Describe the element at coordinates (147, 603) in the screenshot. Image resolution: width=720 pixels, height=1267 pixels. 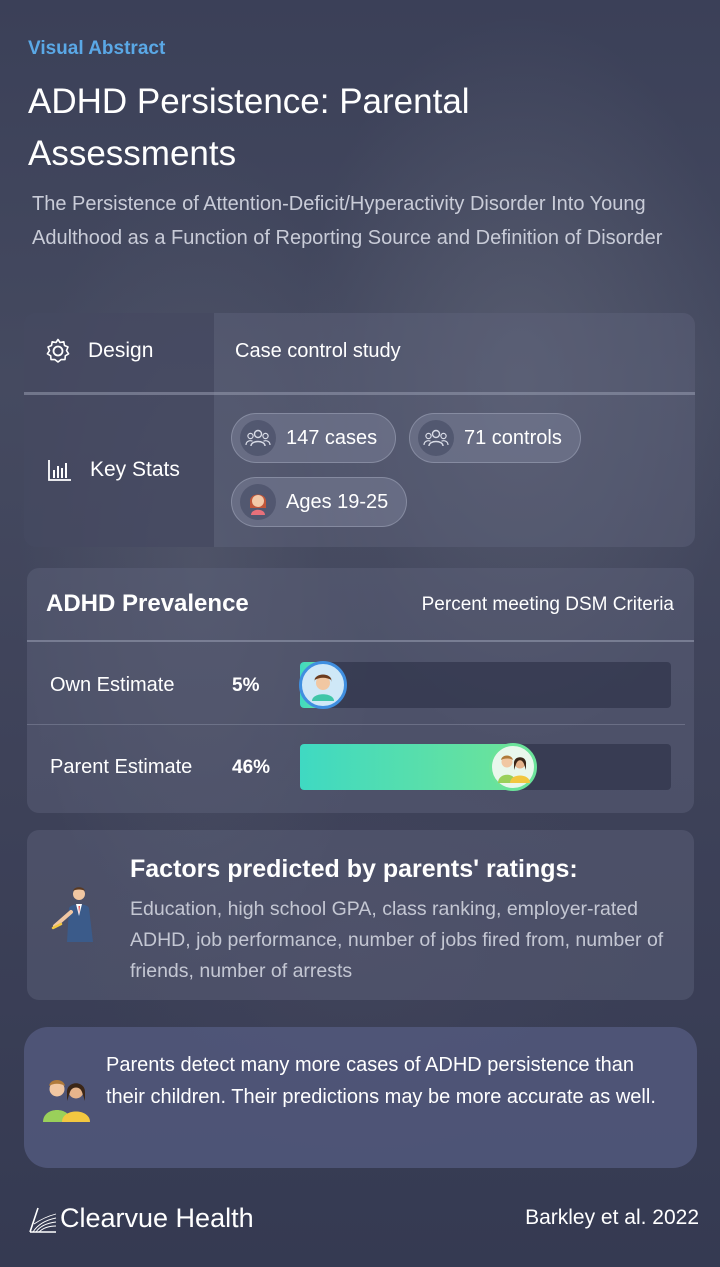
I see `prevalence-title: ADHD Prevalence` at that location.